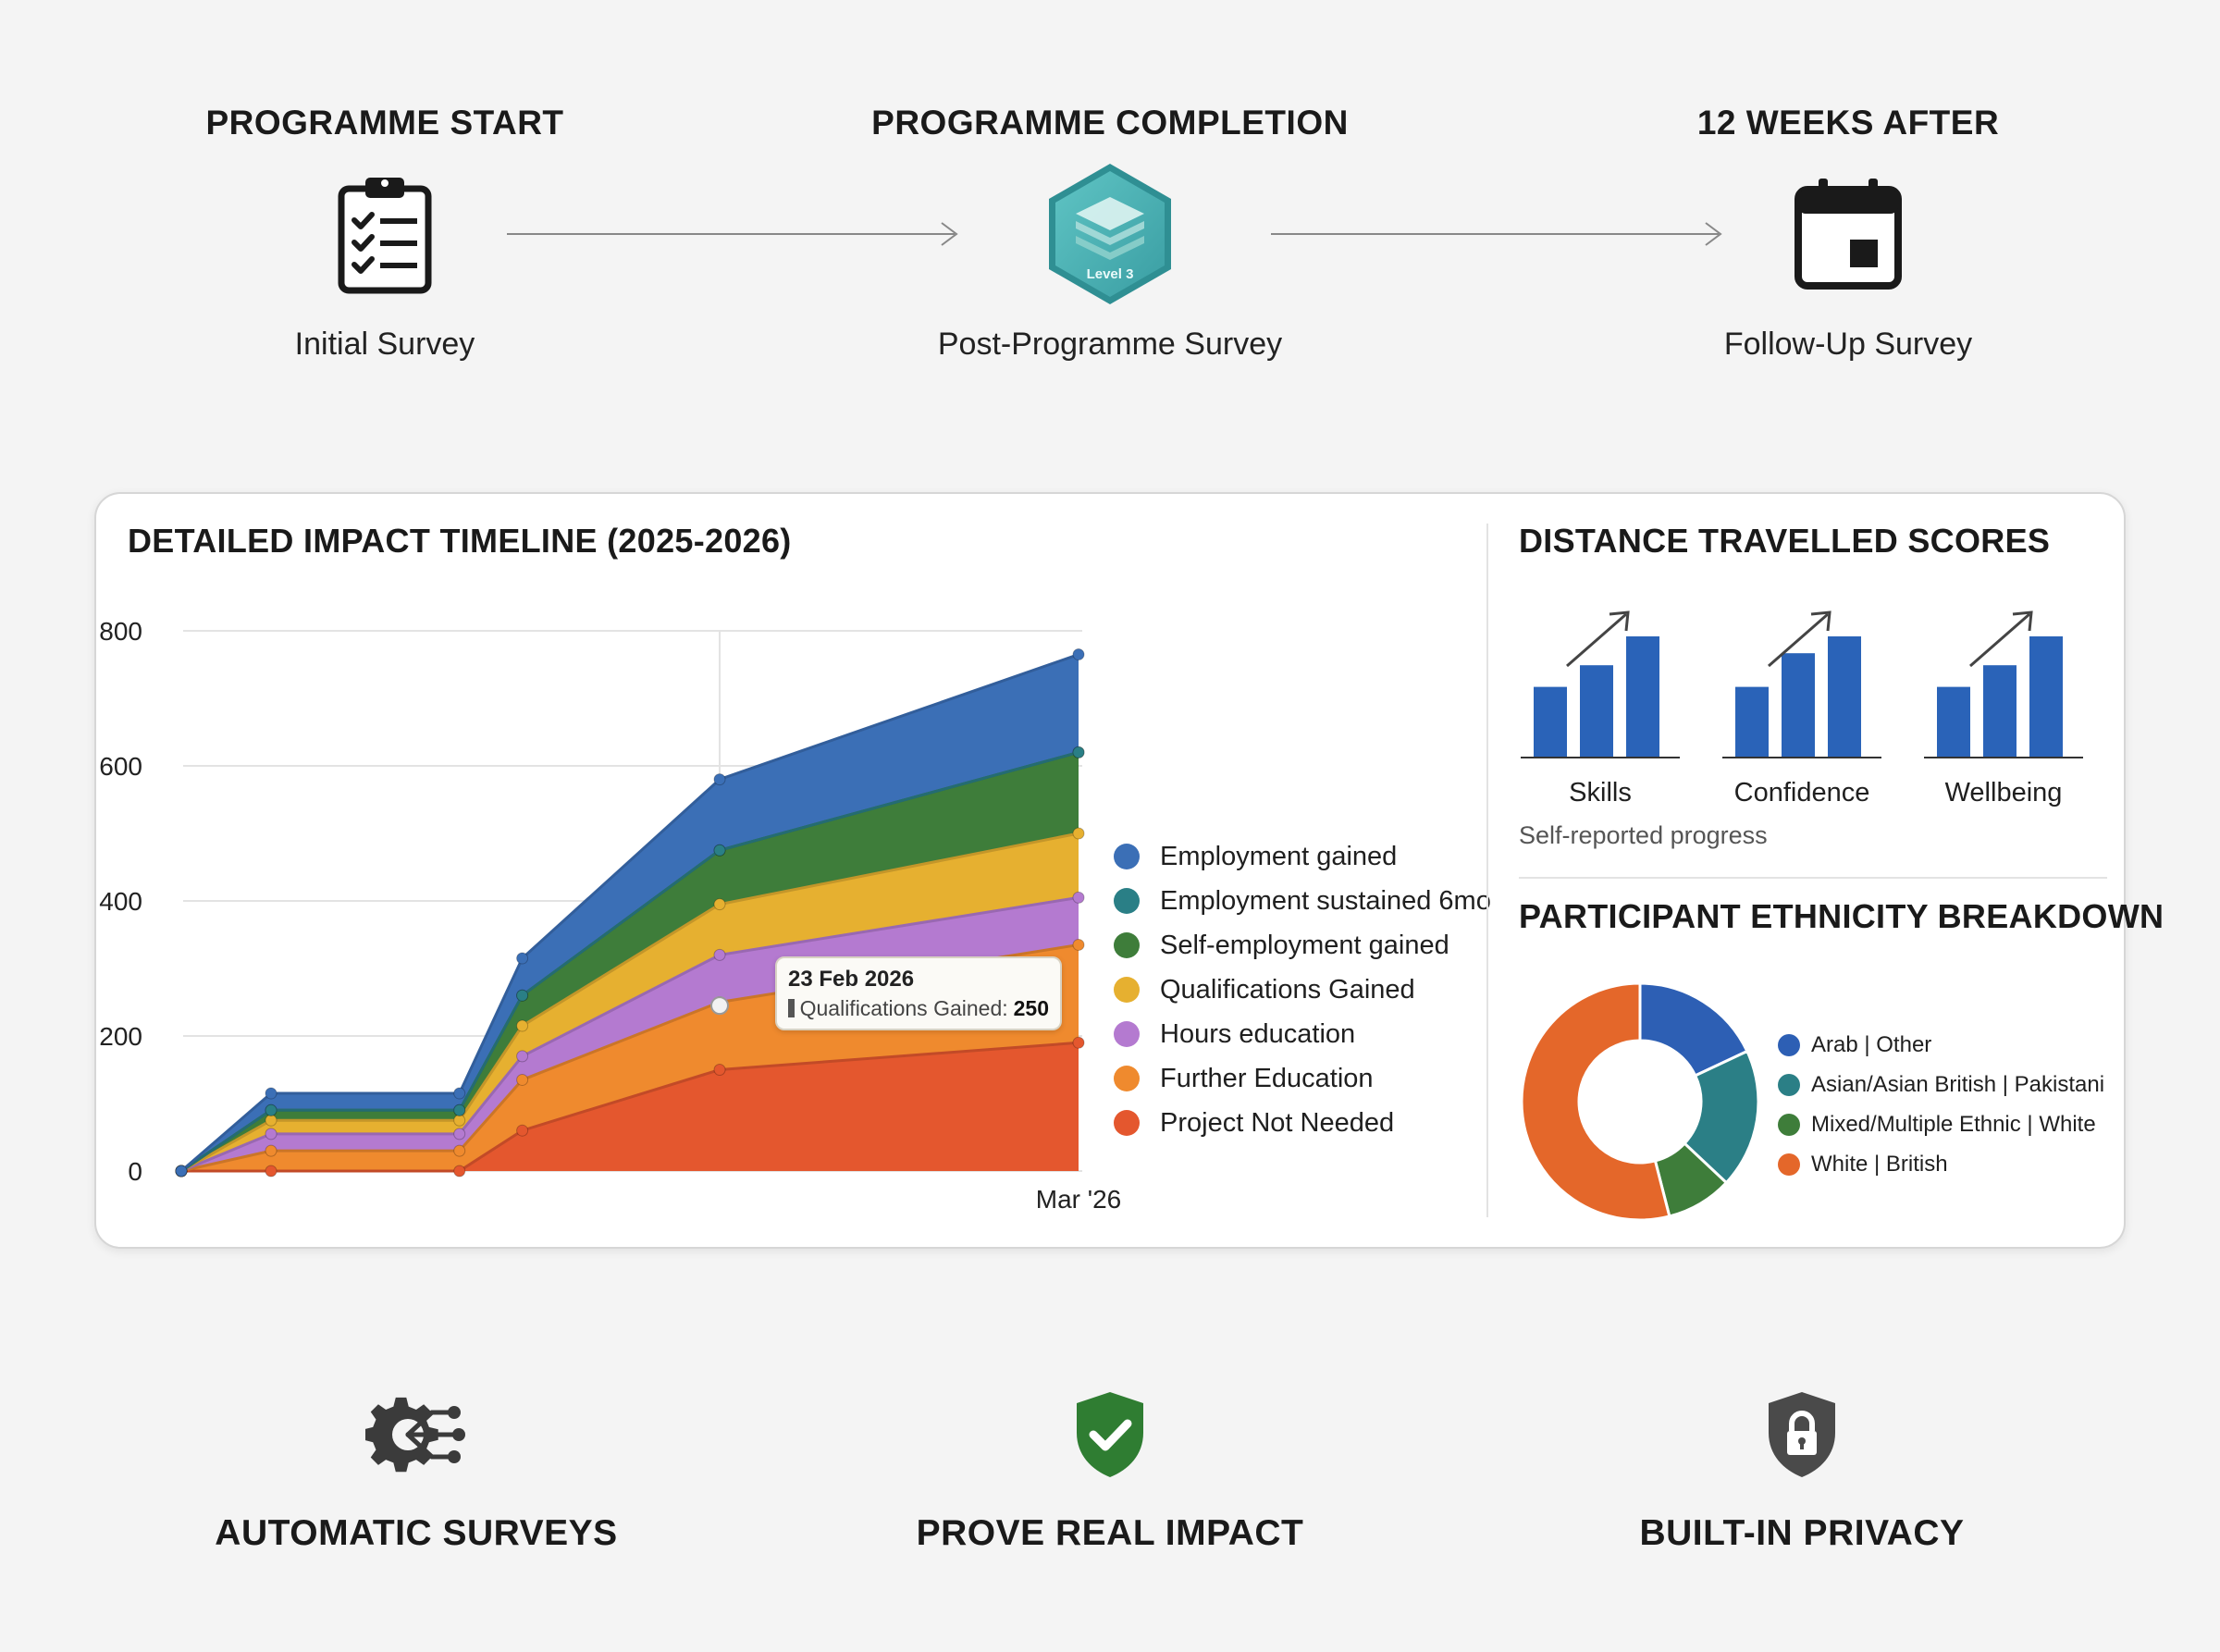  What do you see at coordinates (121, 902) in the screenshot?
I see `y-tick-label: 400` at bounding box center [121, 902].